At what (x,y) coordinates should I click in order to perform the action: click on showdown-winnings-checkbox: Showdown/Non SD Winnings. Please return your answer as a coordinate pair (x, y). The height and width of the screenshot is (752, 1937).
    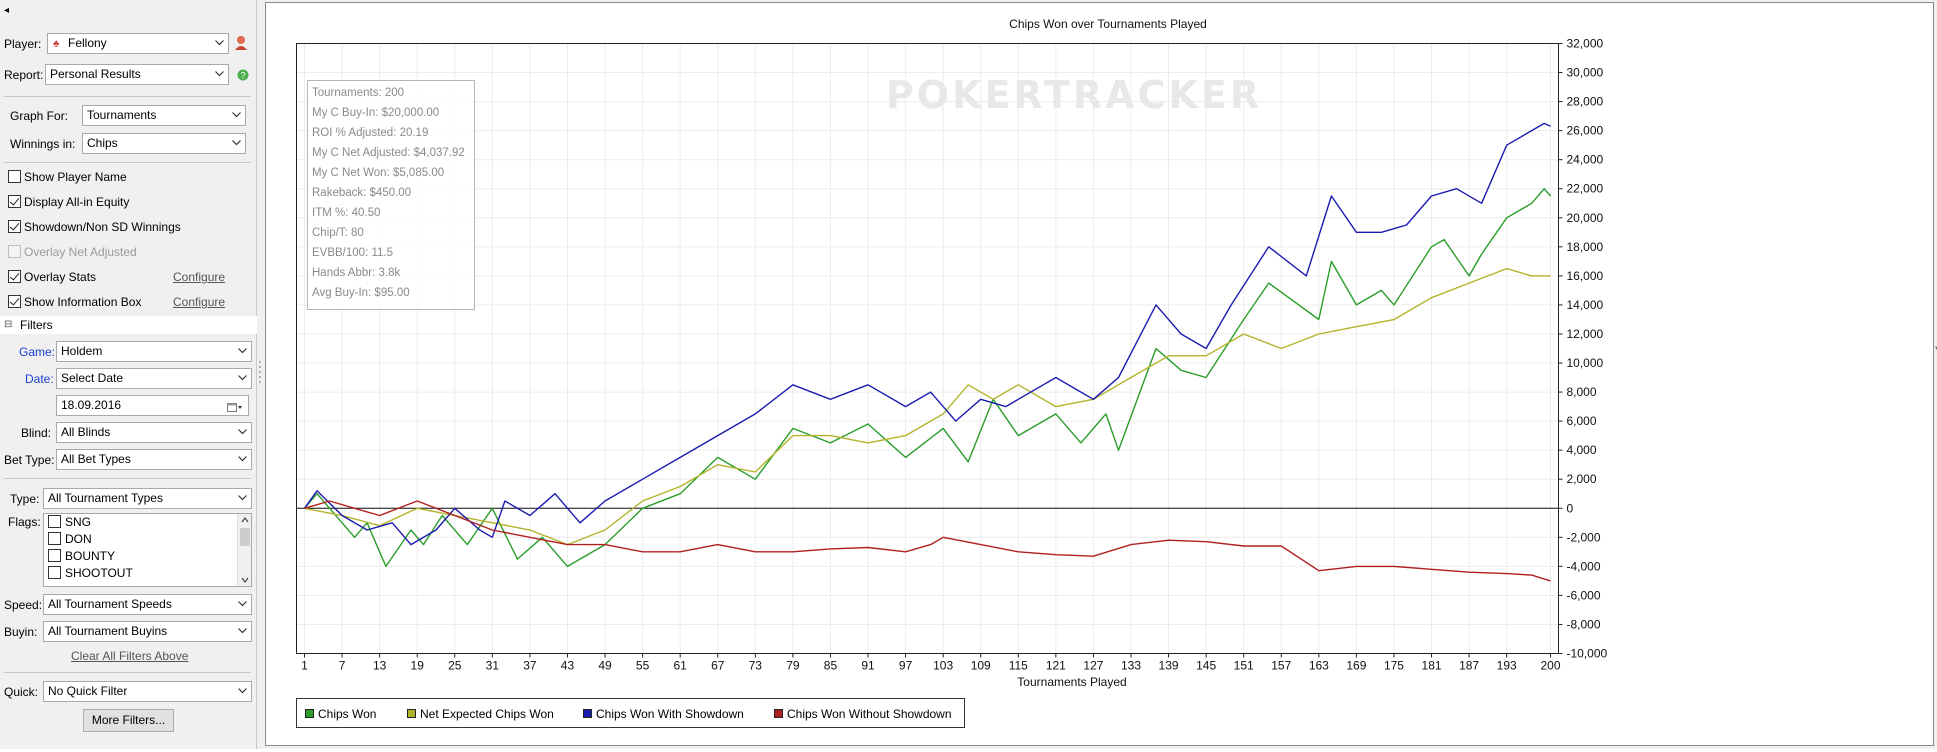
    Looking at the image, I should click on (94, 228).